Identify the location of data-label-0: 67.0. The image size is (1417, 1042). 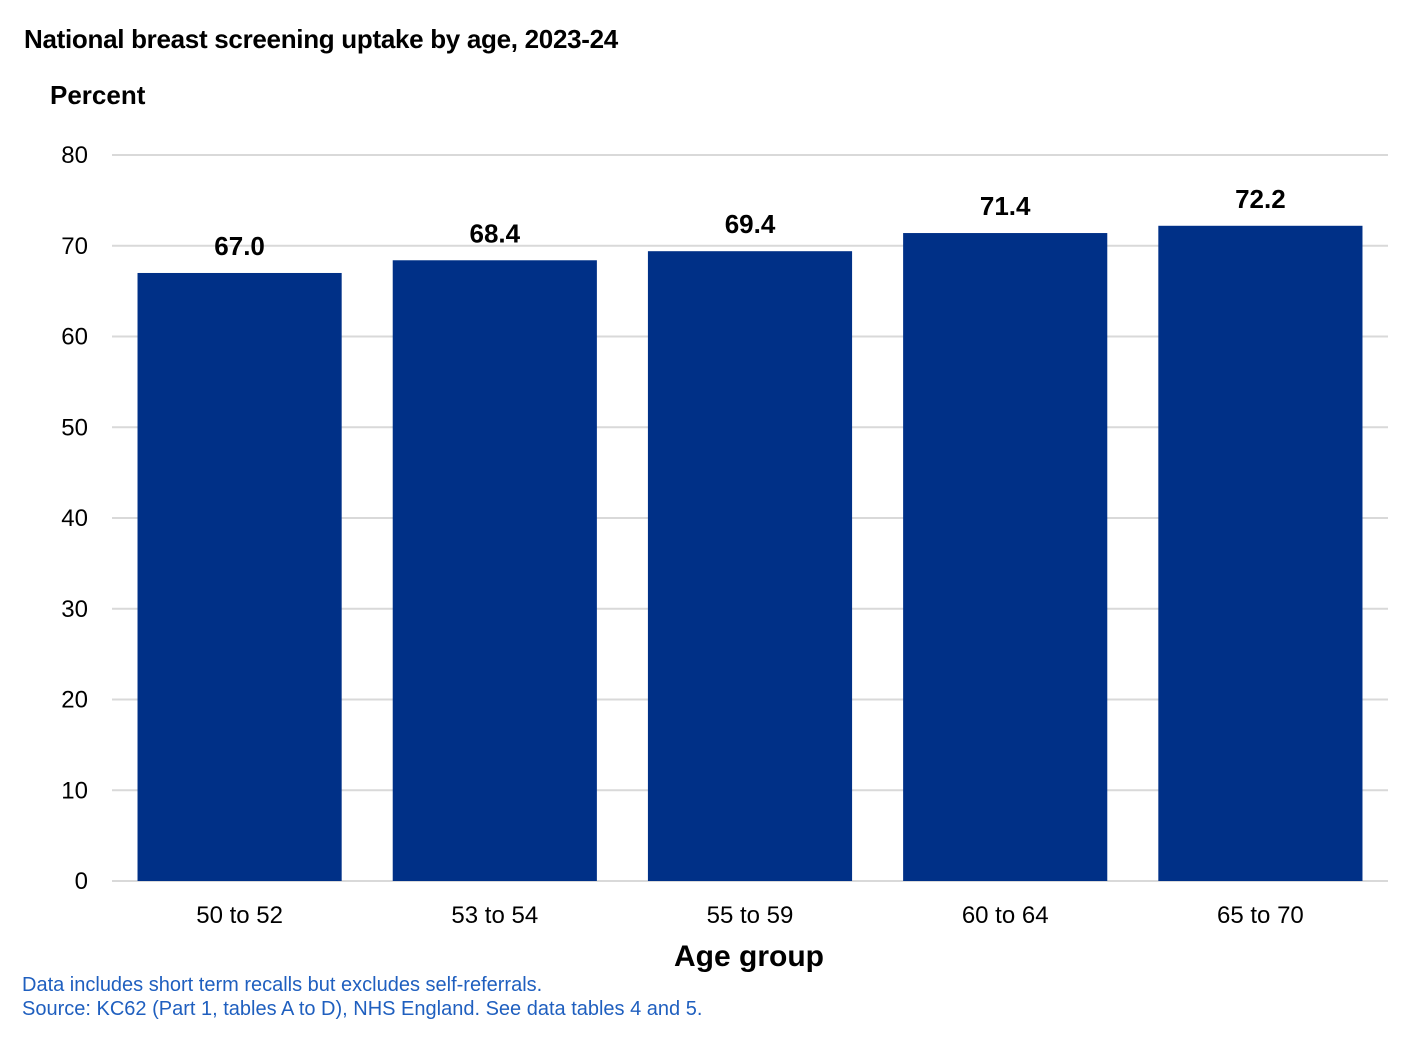
(239, 246).